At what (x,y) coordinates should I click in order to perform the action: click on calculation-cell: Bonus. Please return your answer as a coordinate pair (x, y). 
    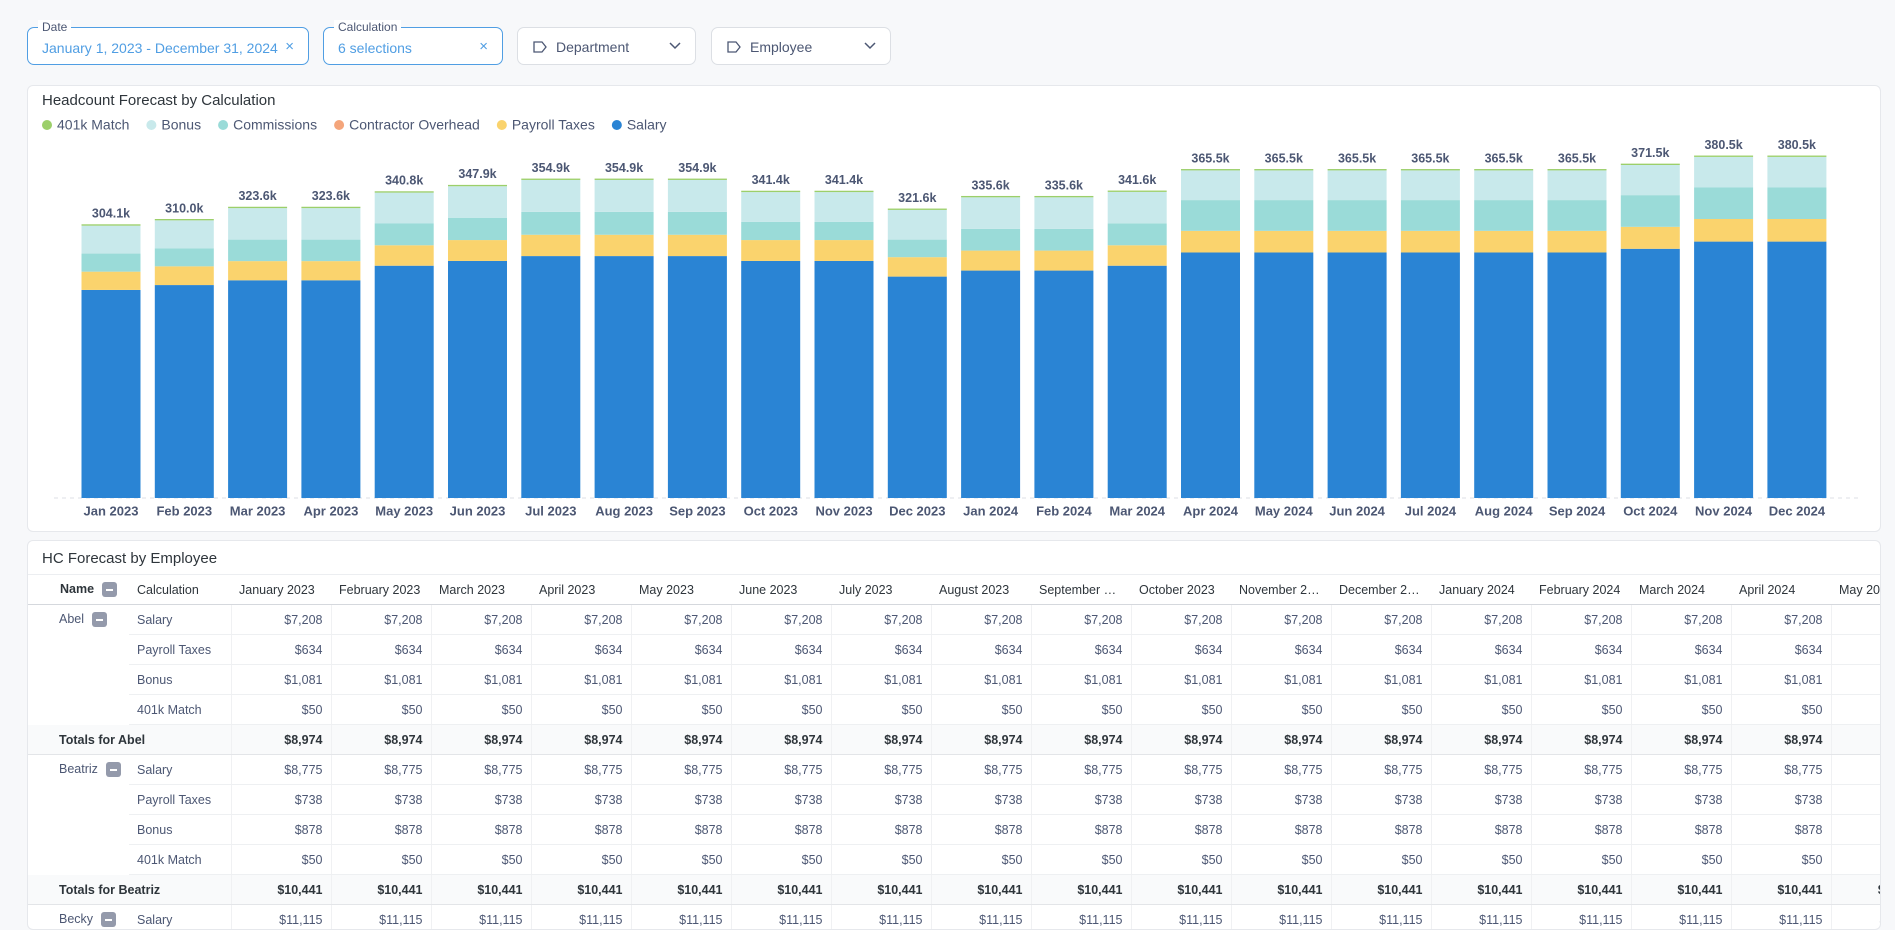
    Looking at the image, I should click on (180, 680).